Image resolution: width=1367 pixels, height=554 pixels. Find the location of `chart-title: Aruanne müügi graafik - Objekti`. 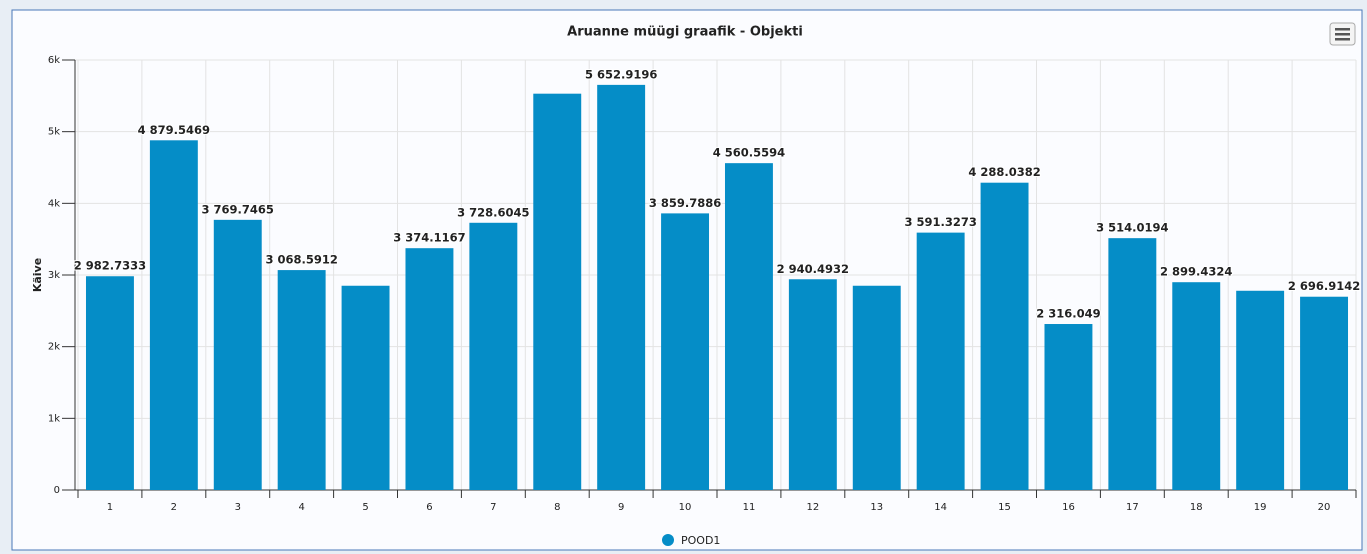

chart-title: Aruanne müügi graafik - Objekti is located at coordinates (685, 32).